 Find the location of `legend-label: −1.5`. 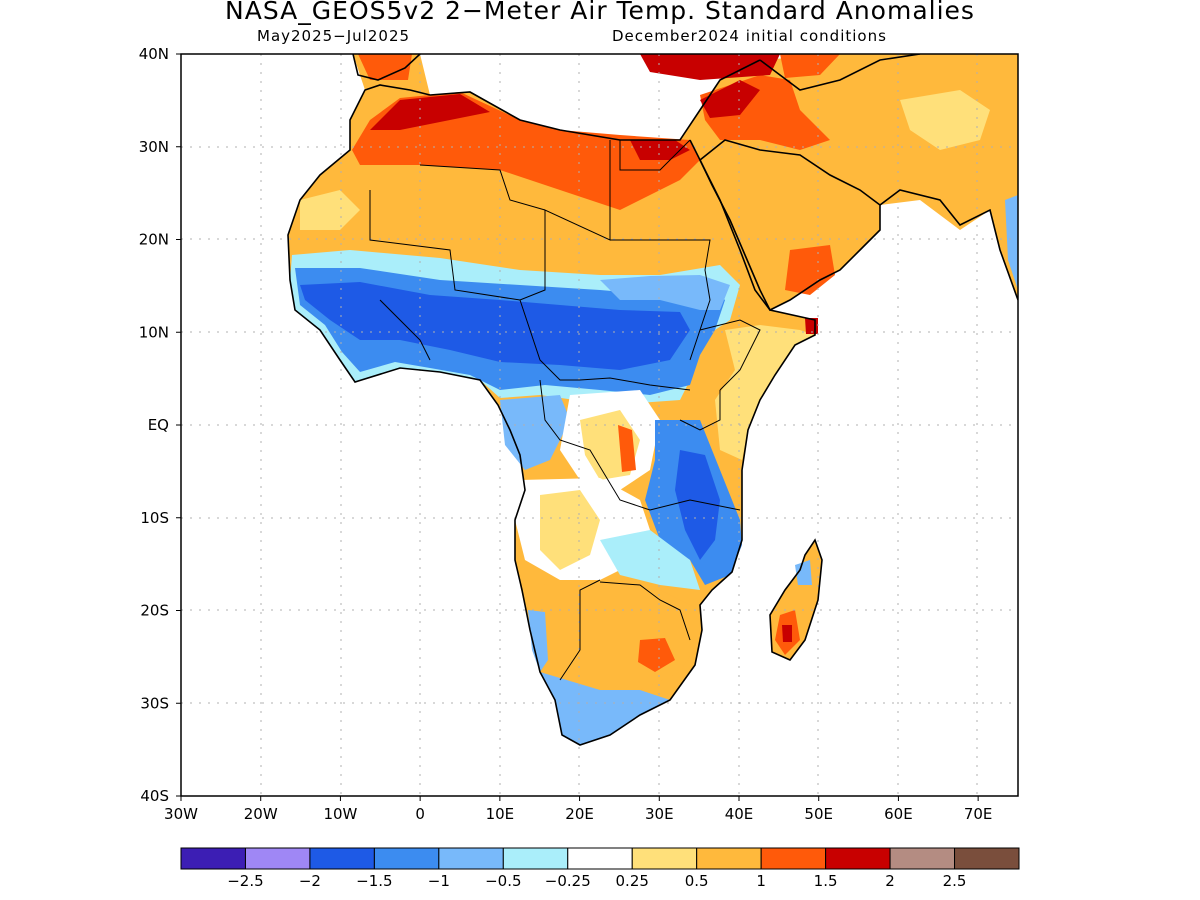

legend-label: −1.5 is located at coordinates (374, 881).